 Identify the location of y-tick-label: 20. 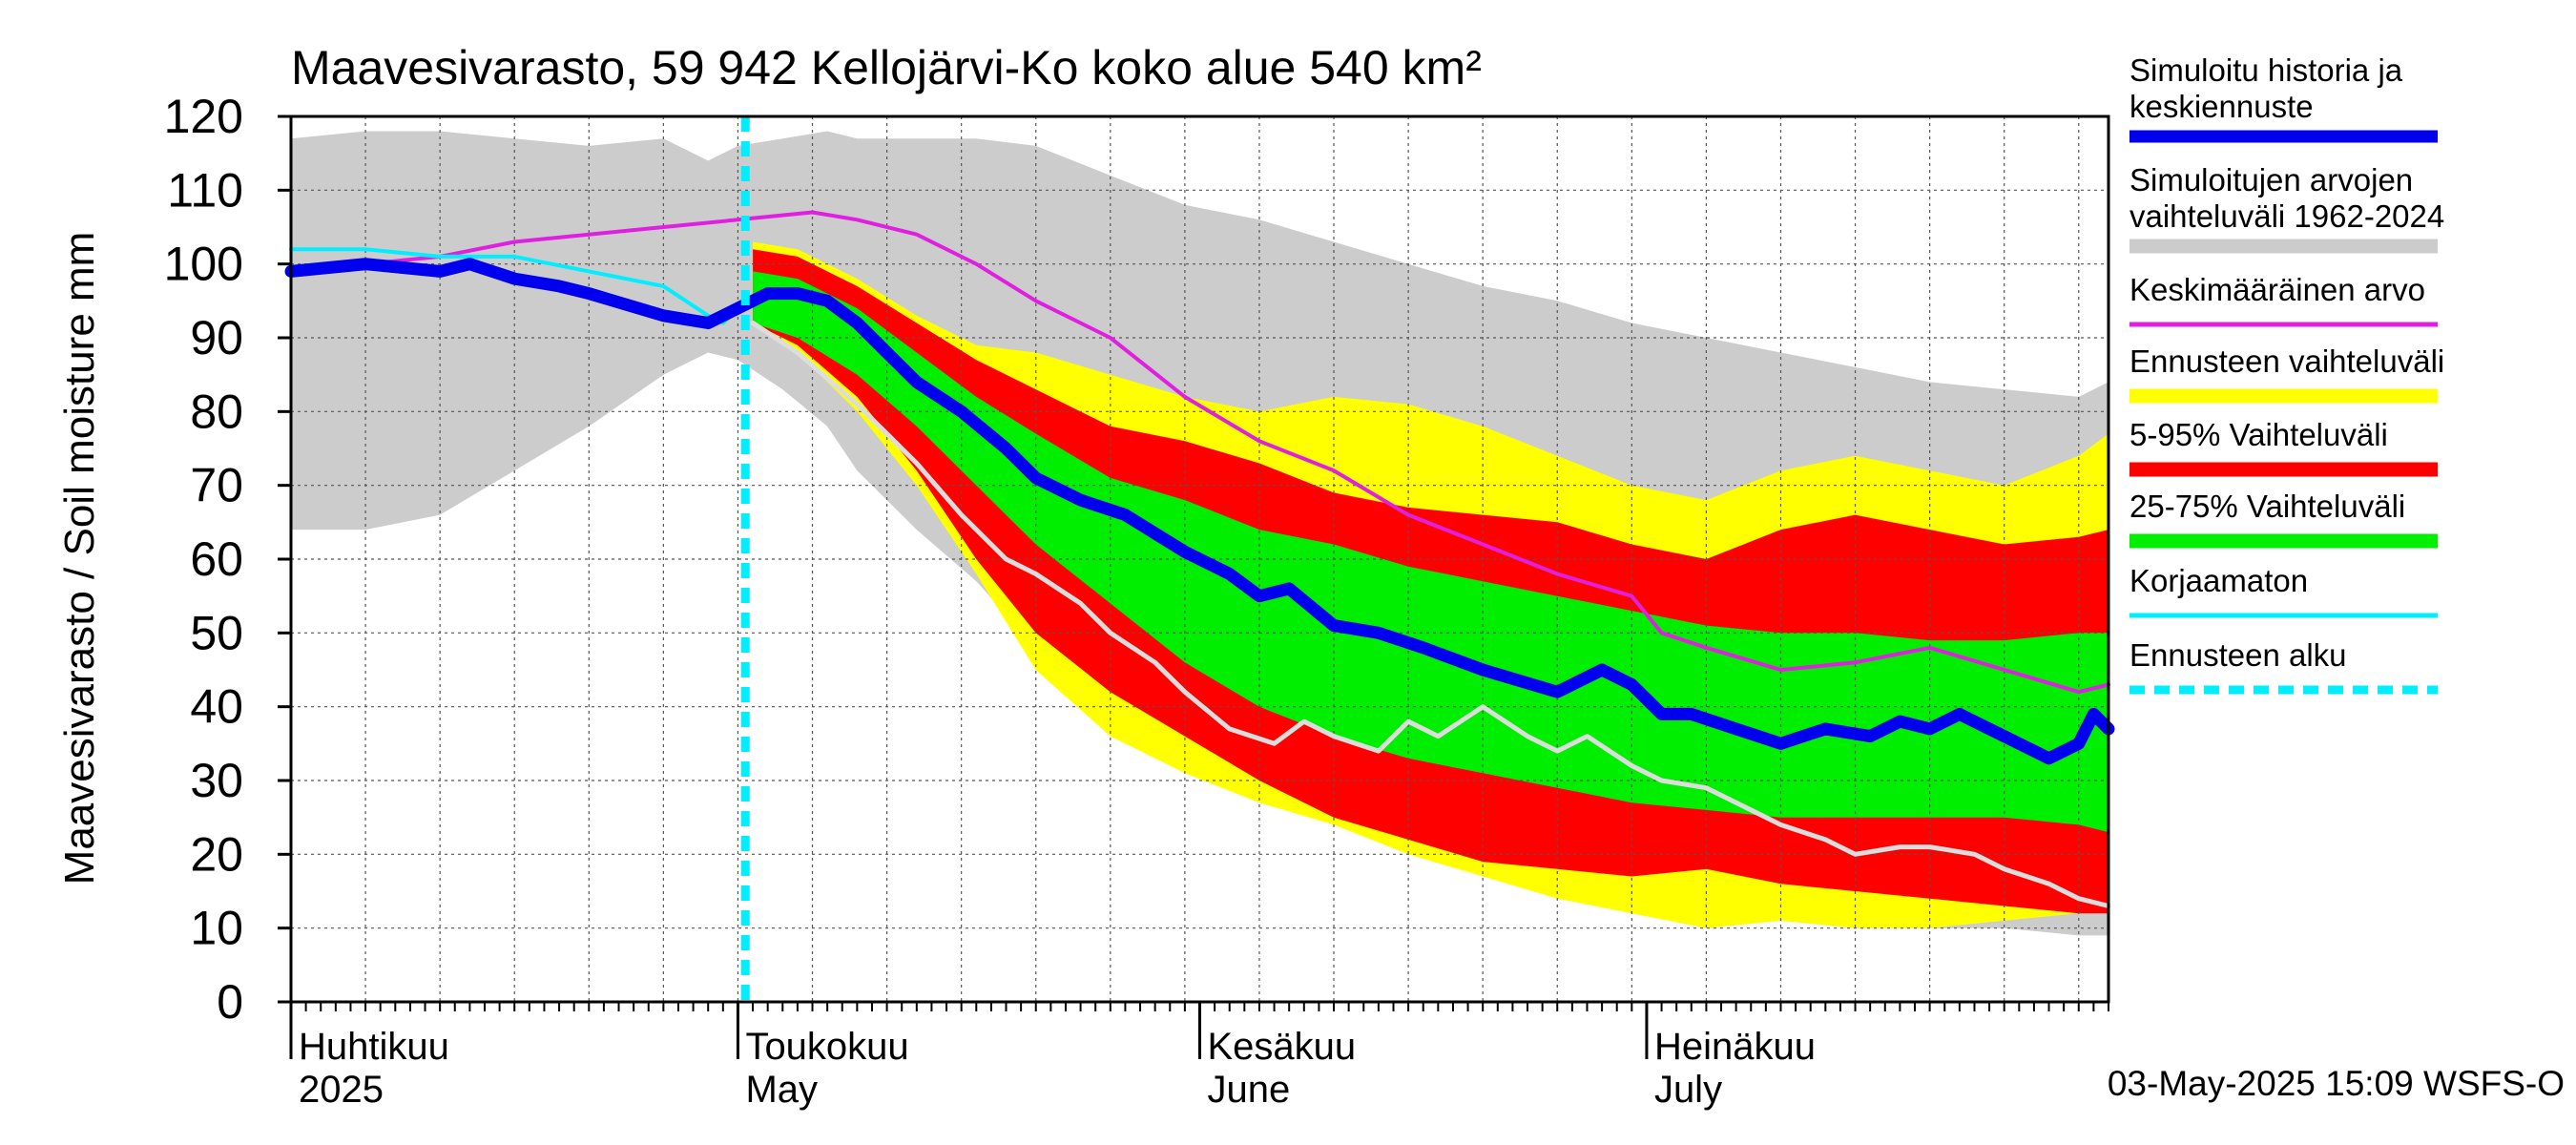
(216, 854).